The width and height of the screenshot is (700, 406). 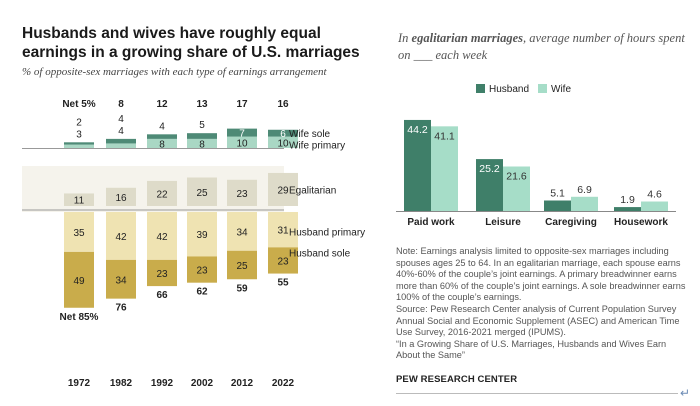 I want to click on label-husband-sole-2022: 23, so click(x=283, y=261).